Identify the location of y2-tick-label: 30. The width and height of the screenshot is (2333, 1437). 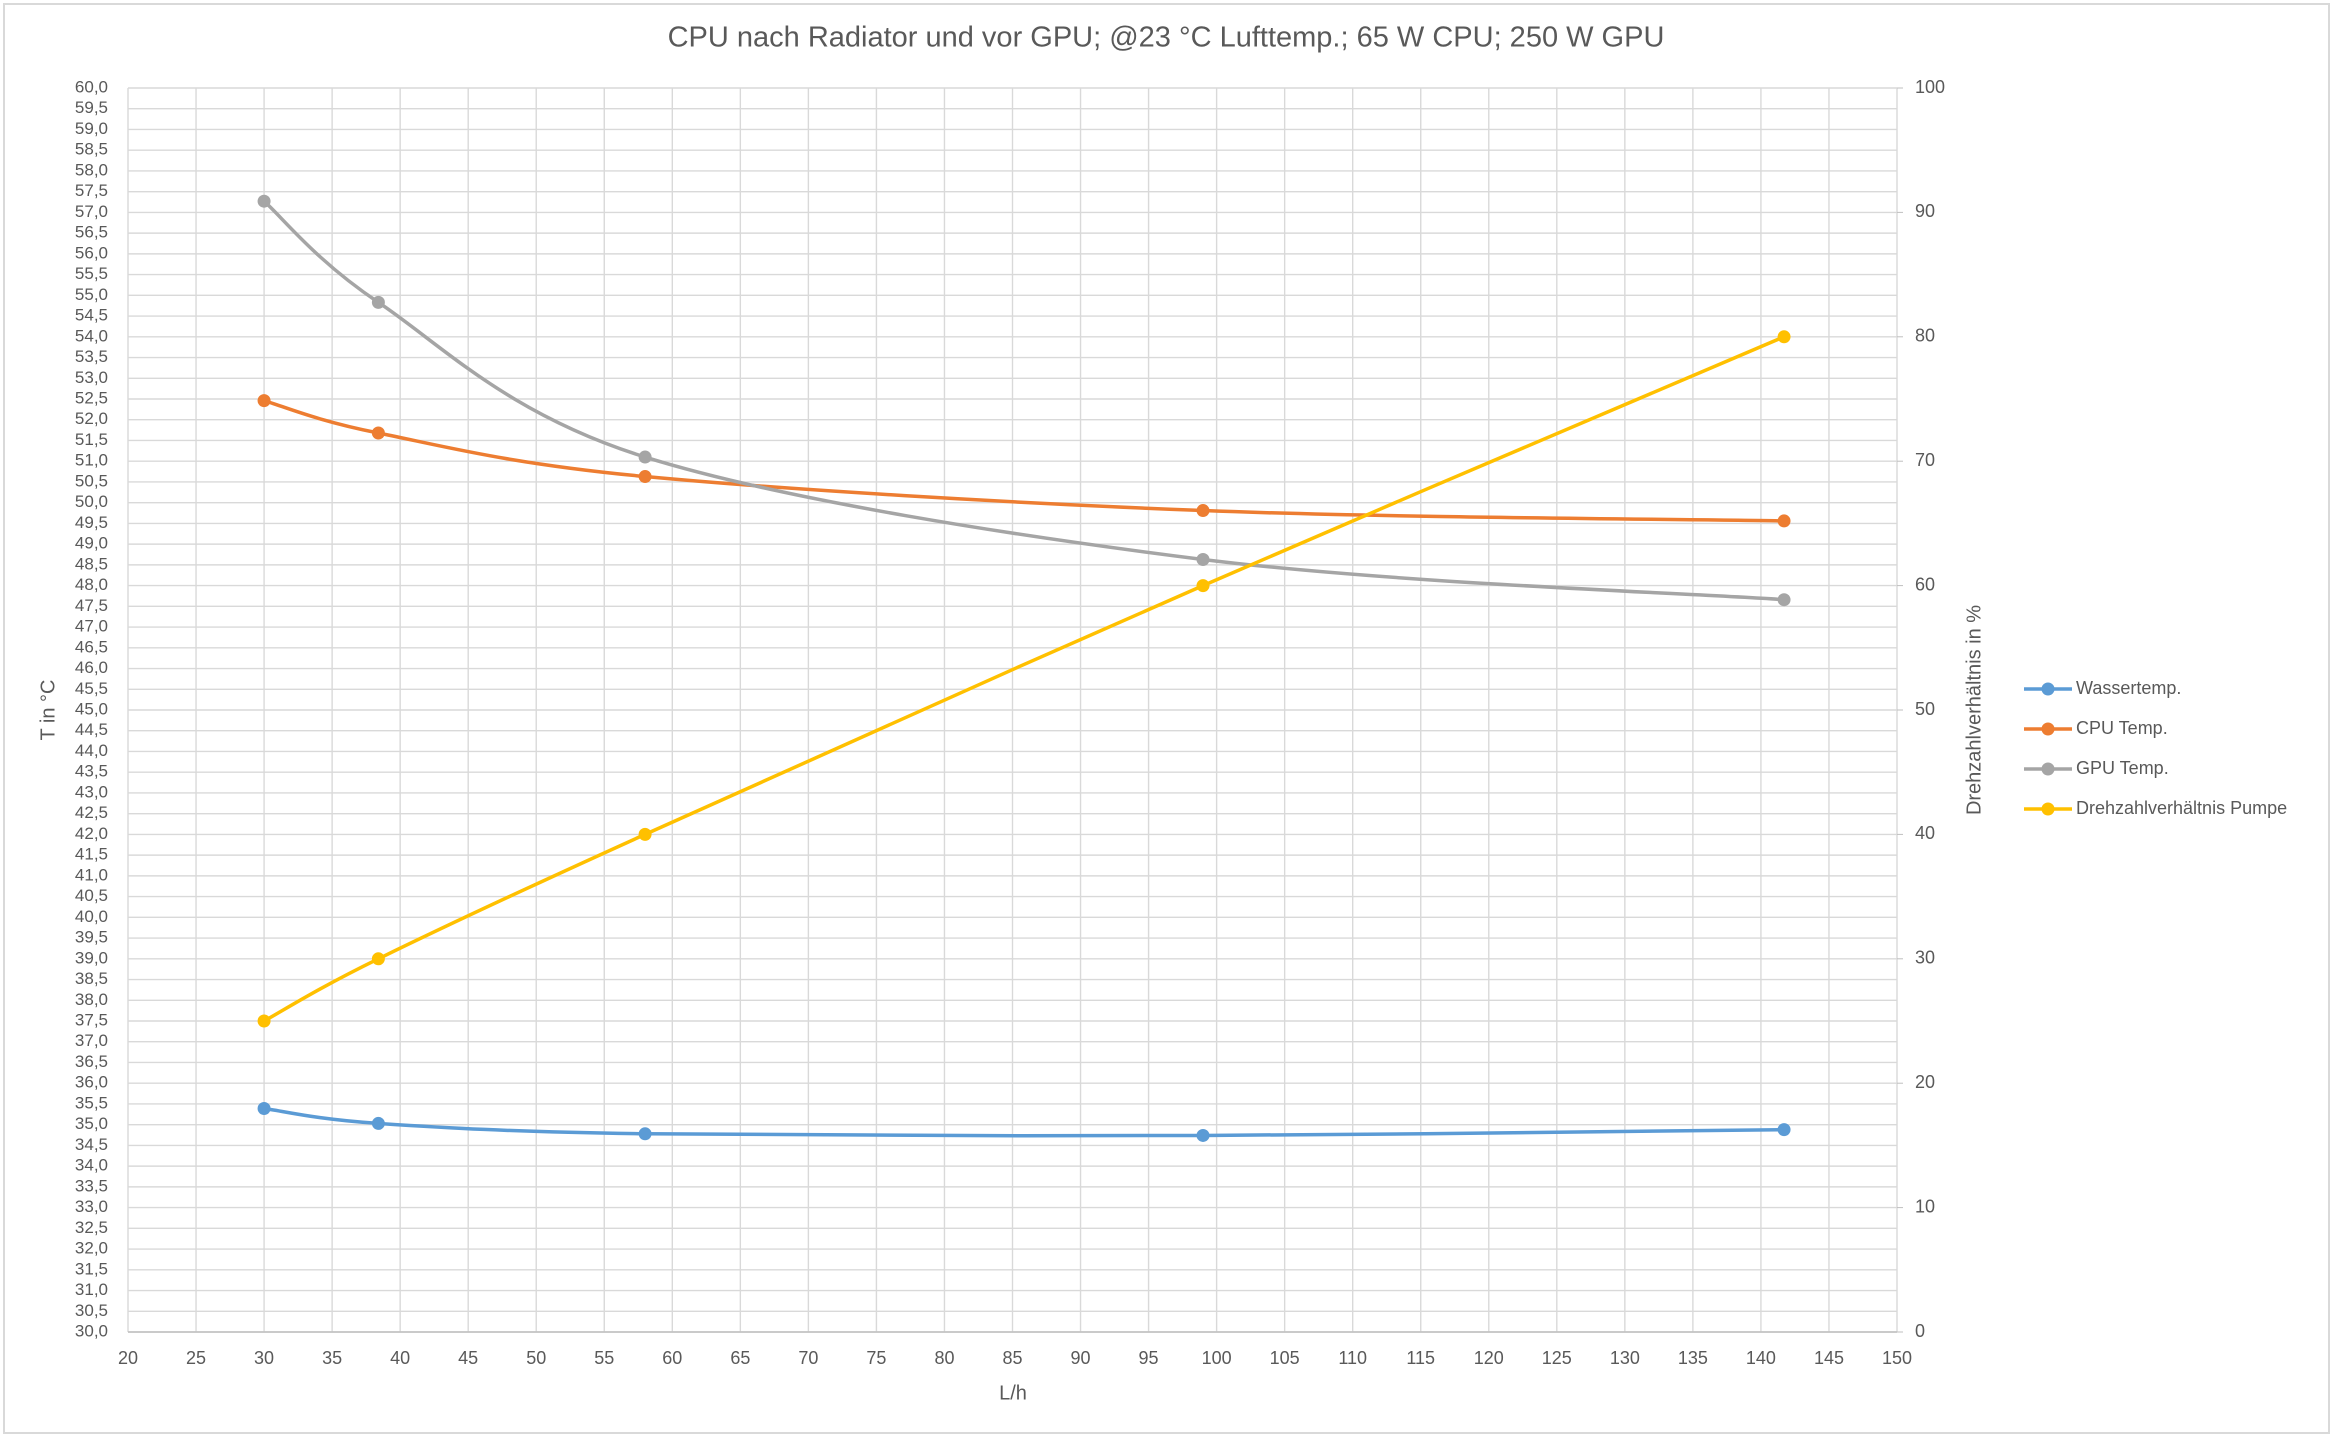
(1925, 958).